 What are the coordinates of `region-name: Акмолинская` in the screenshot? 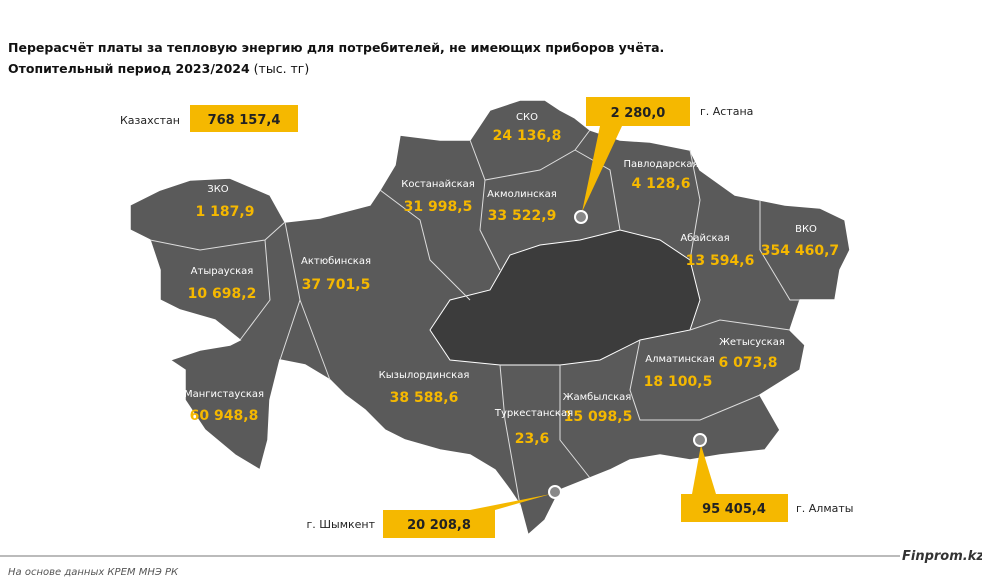 It's located at (522, 194).